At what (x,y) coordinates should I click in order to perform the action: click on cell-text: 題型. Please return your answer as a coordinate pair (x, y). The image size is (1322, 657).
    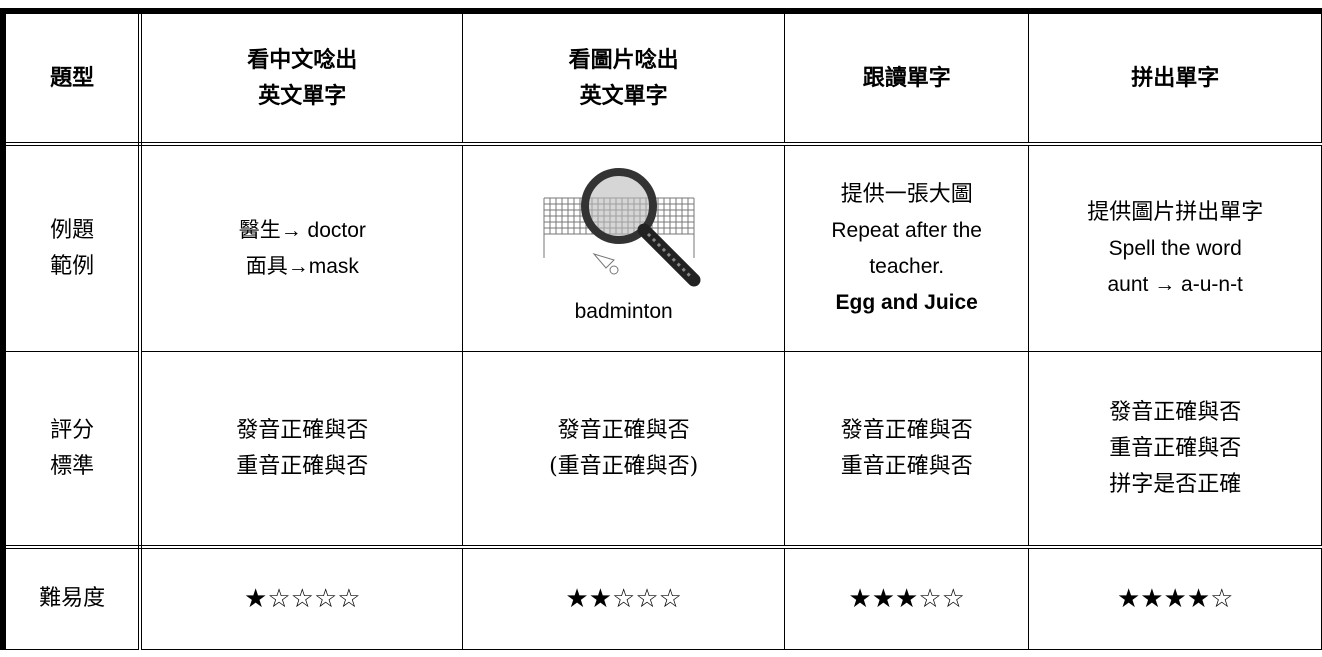
    Looking at the image, I should click on (72, 78).